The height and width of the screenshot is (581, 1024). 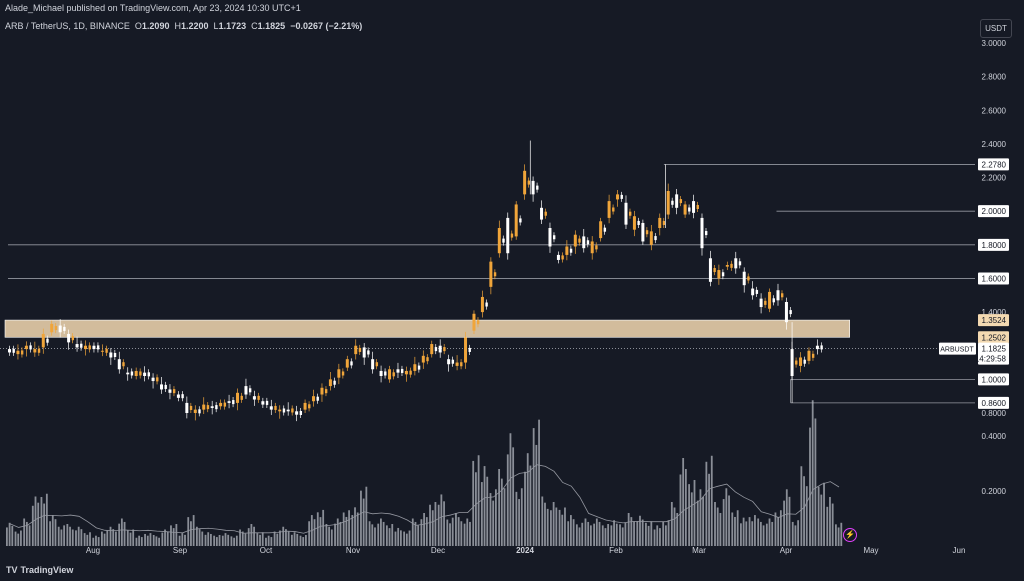 I want to click on lightning-icon: ⚡, so click(x=850, y=535).